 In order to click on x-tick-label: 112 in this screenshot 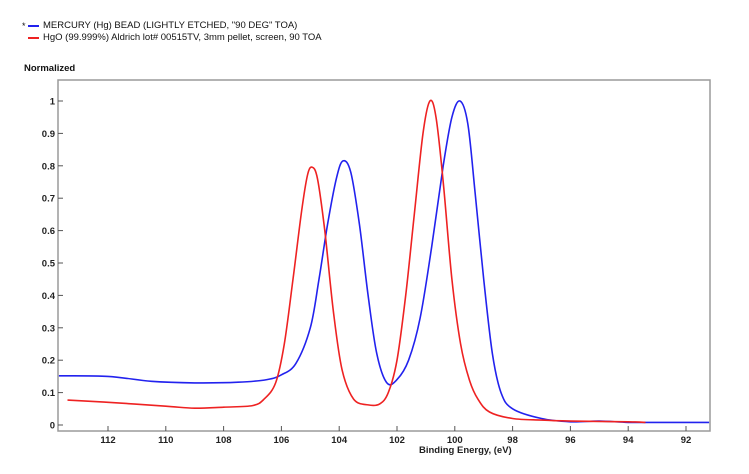, I will do `click(107, 440)`.